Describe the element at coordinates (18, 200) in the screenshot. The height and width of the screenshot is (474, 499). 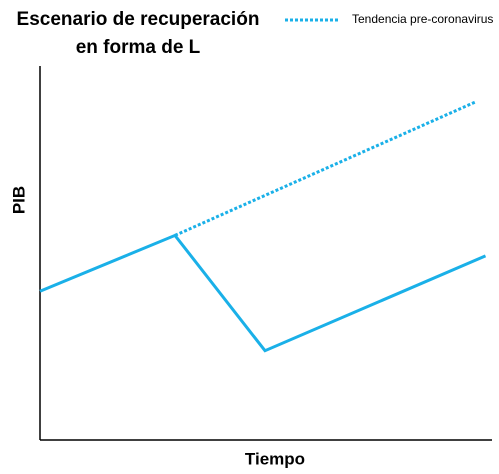
I see `y-axis-label: PIB` at that location.